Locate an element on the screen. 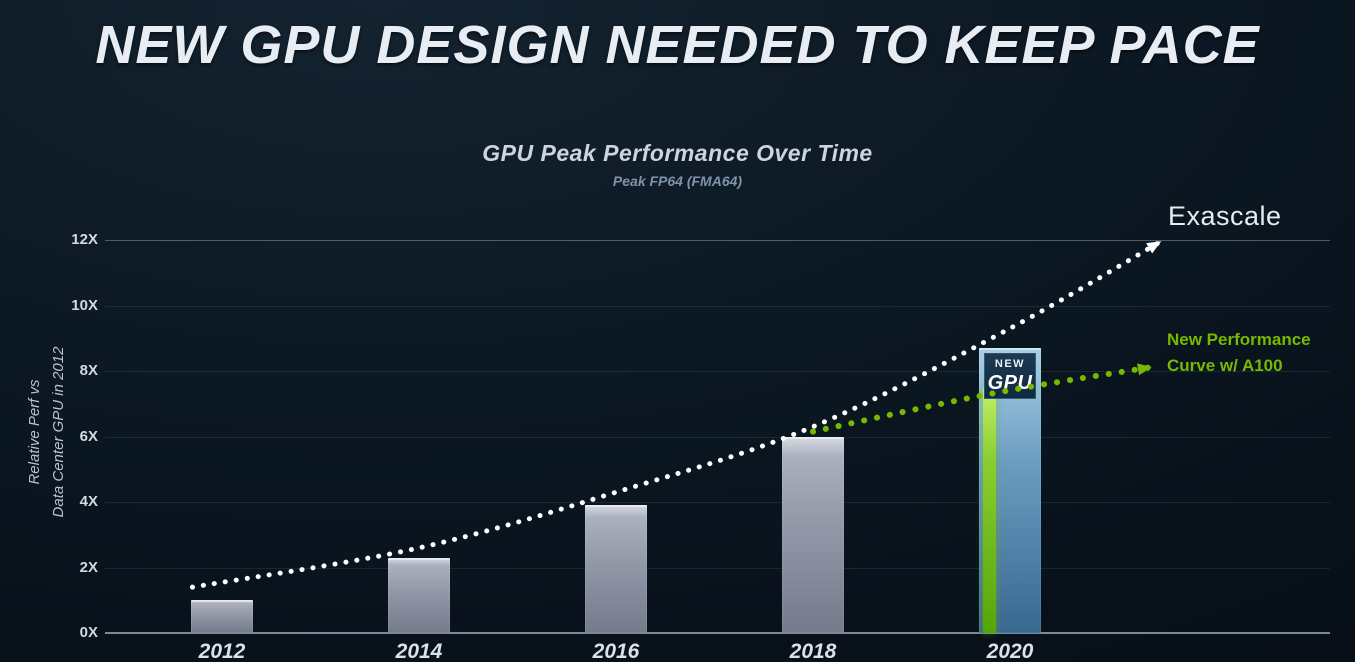  y-tick-label-0X: 0X is located at coordinates (88, 632).